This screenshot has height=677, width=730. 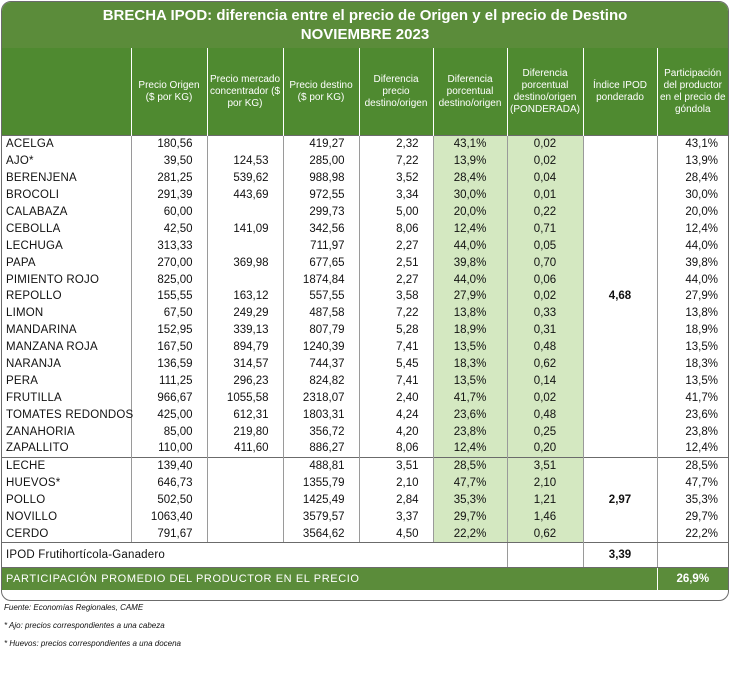 What do you see at coordinates (168, 229) in the screenshot?
I see `precio-origen: 42,50` at bounding box center [168, 229].